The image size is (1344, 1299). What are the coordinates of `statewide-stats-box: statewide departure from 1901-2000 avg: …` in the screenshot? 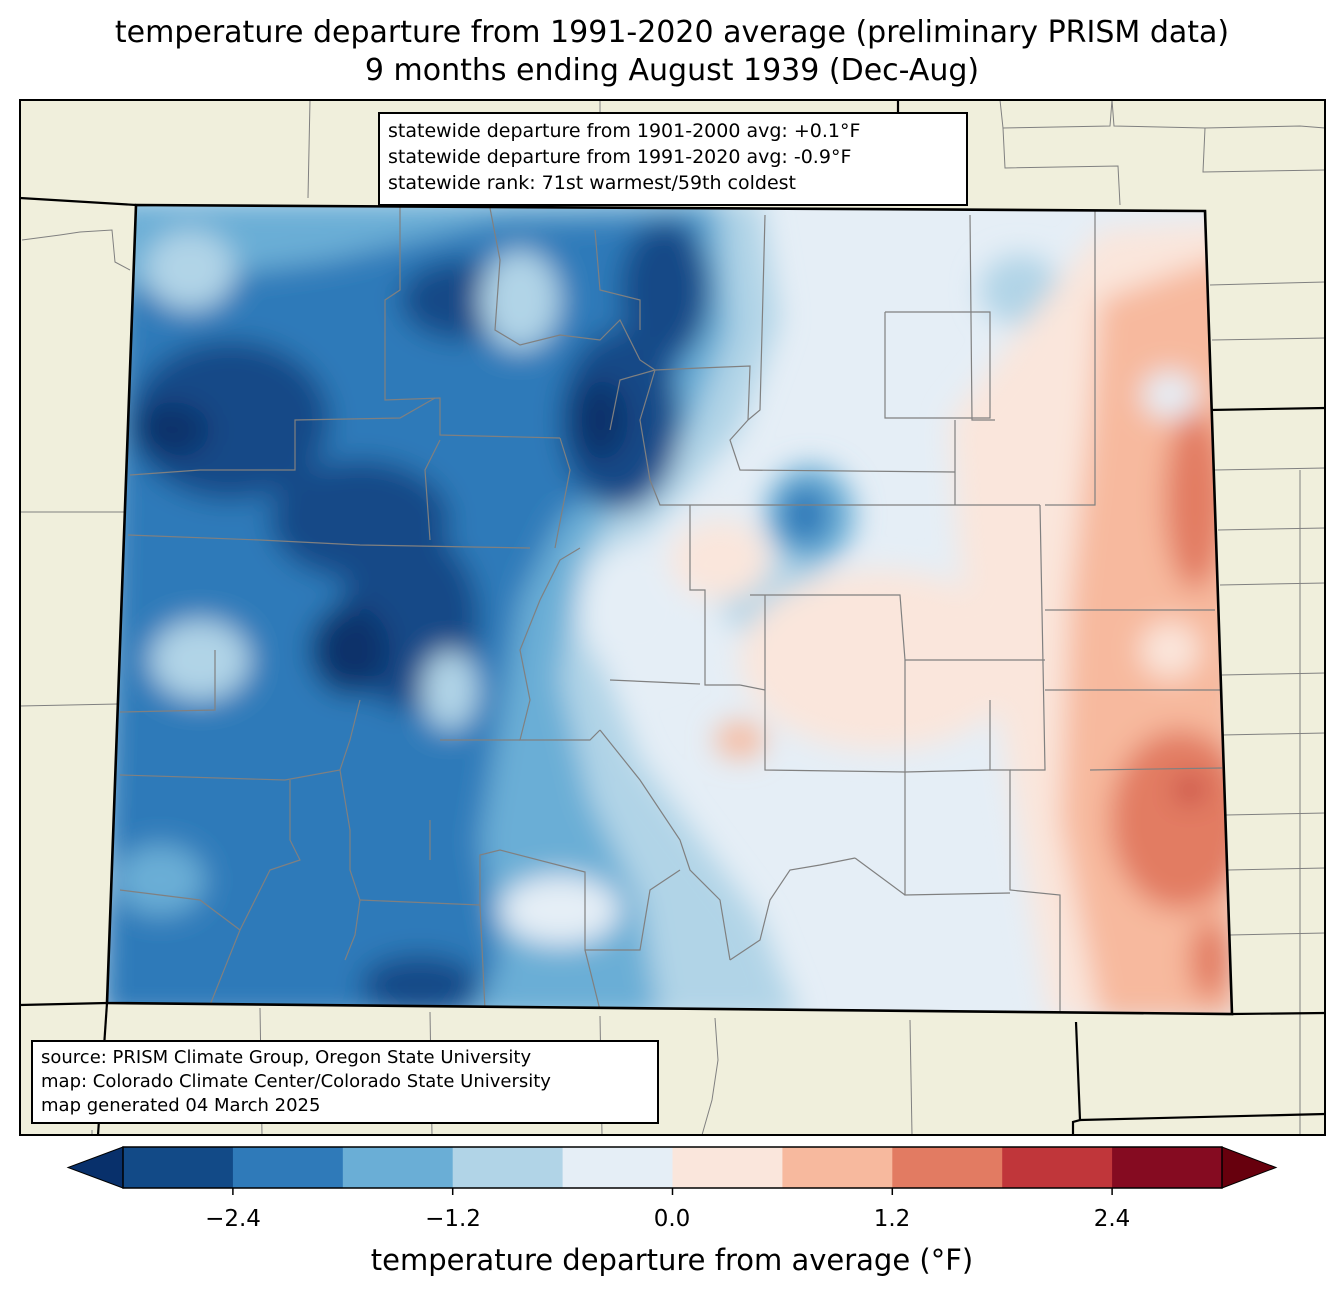 It's located at (673, 159).